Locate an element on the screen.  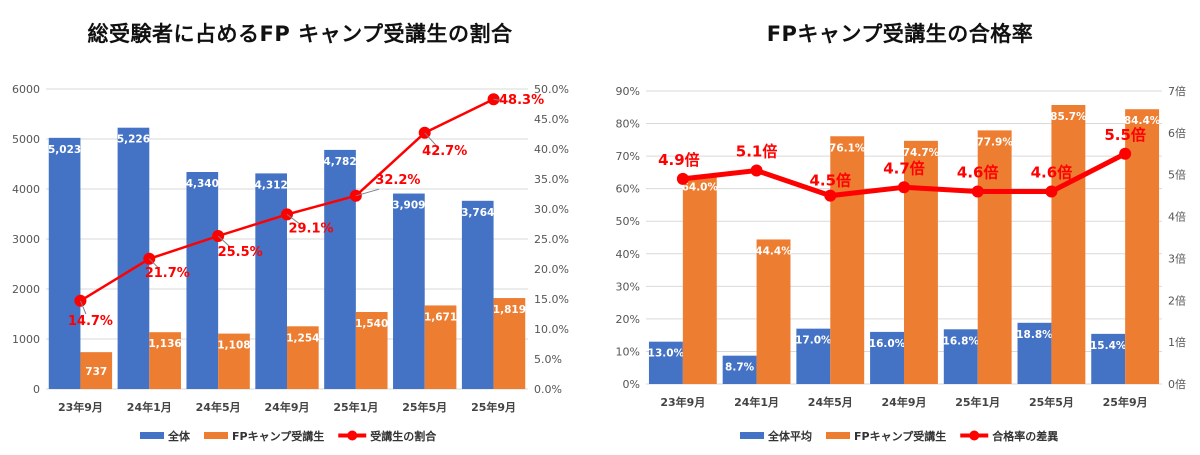
left-bar-label: 737 is located at coordinates (96, 372).